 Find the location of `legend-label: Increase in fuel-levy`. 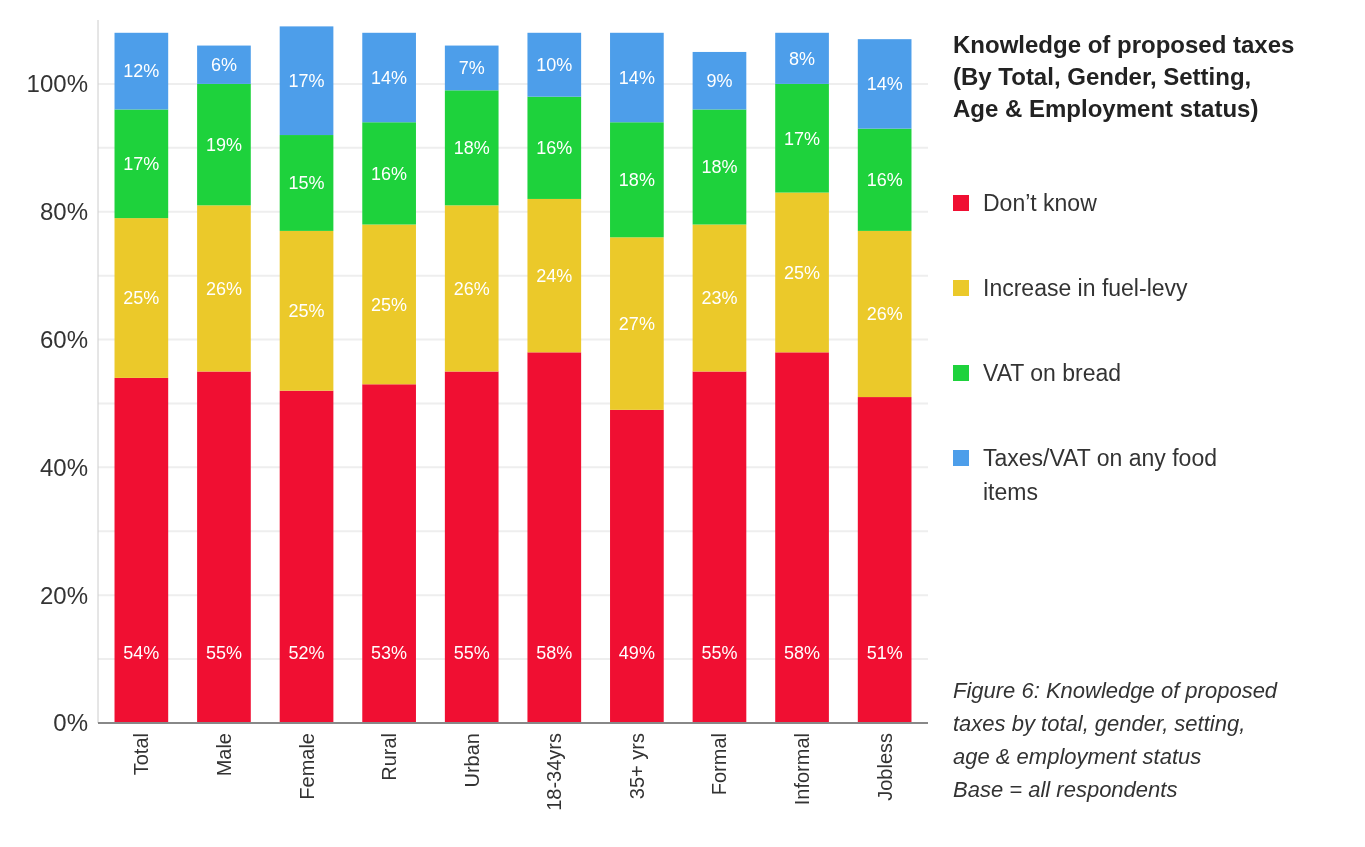

legend-label: Increase in fuel-levy is located at coordinates (1086, 288).